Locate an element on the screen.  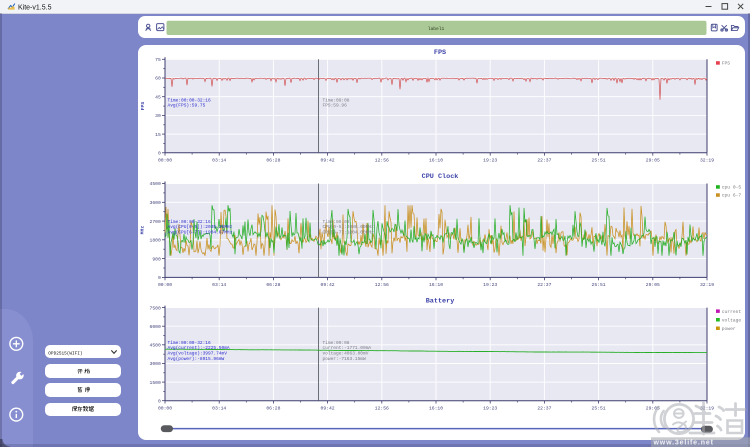
svg-text: CPU Clock is located at coordinates (440, 177).